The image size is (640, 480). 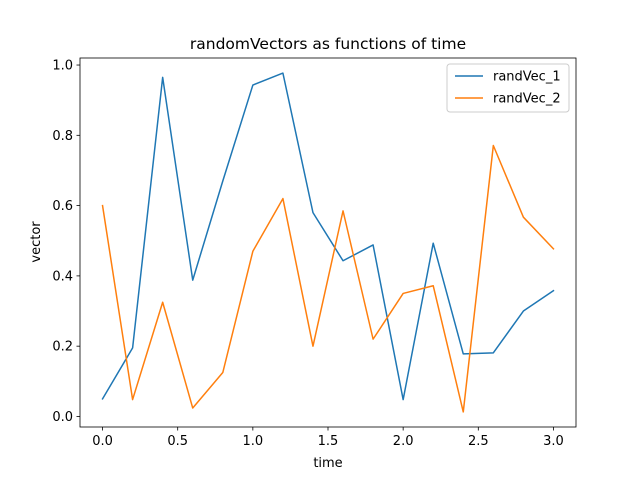 I want to click on x-tick-label: 0.5, so click(x=177, y=441).